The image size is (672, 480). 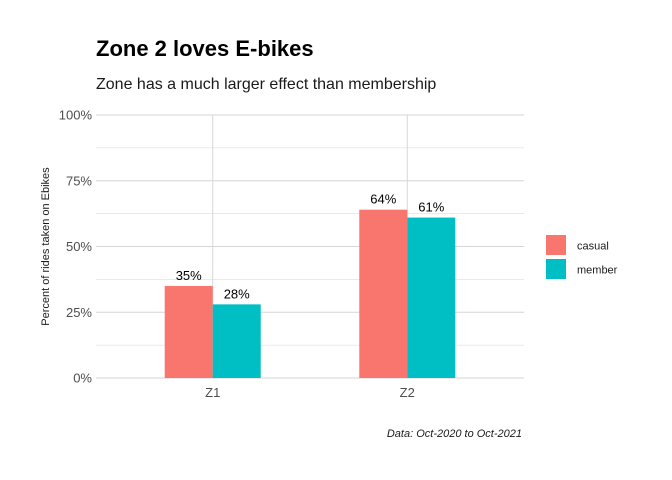 I want to click on y-tick-label: 25%, so click(x=79, y=312).